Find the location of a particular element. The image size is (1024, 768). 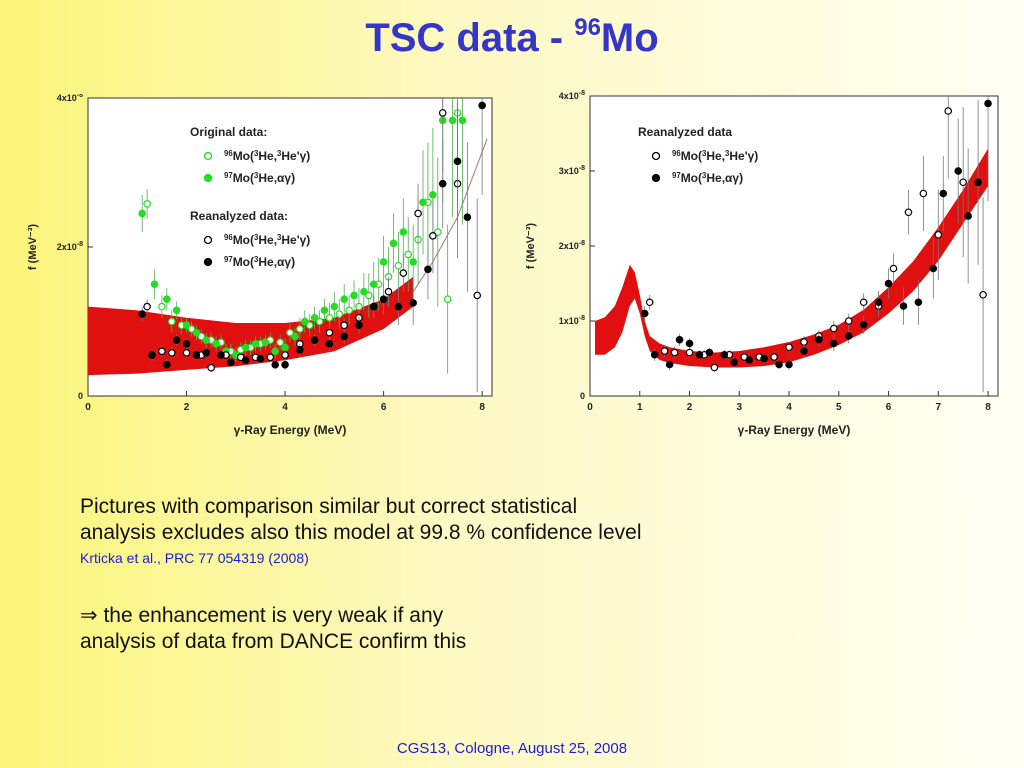

model-curve is located at coordinates (450, 215).